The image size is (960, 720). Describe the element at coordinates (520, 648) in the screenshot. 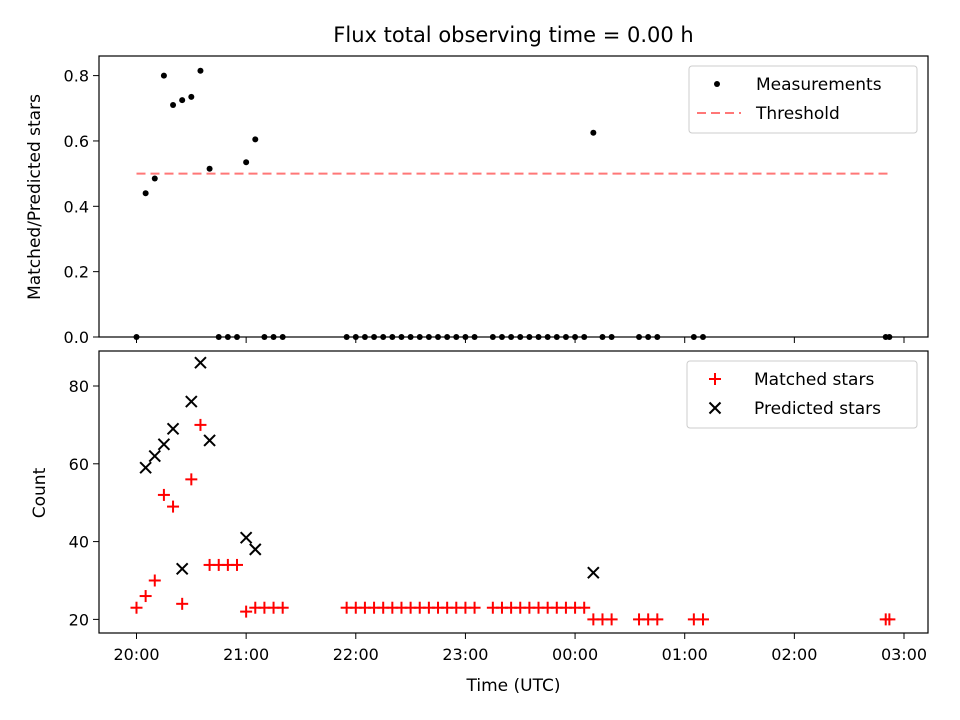

I see `bottom-x-ticks: 20:00 21:00 22:00 23:00 00:00 01:00 02:00 03:00` at that location.